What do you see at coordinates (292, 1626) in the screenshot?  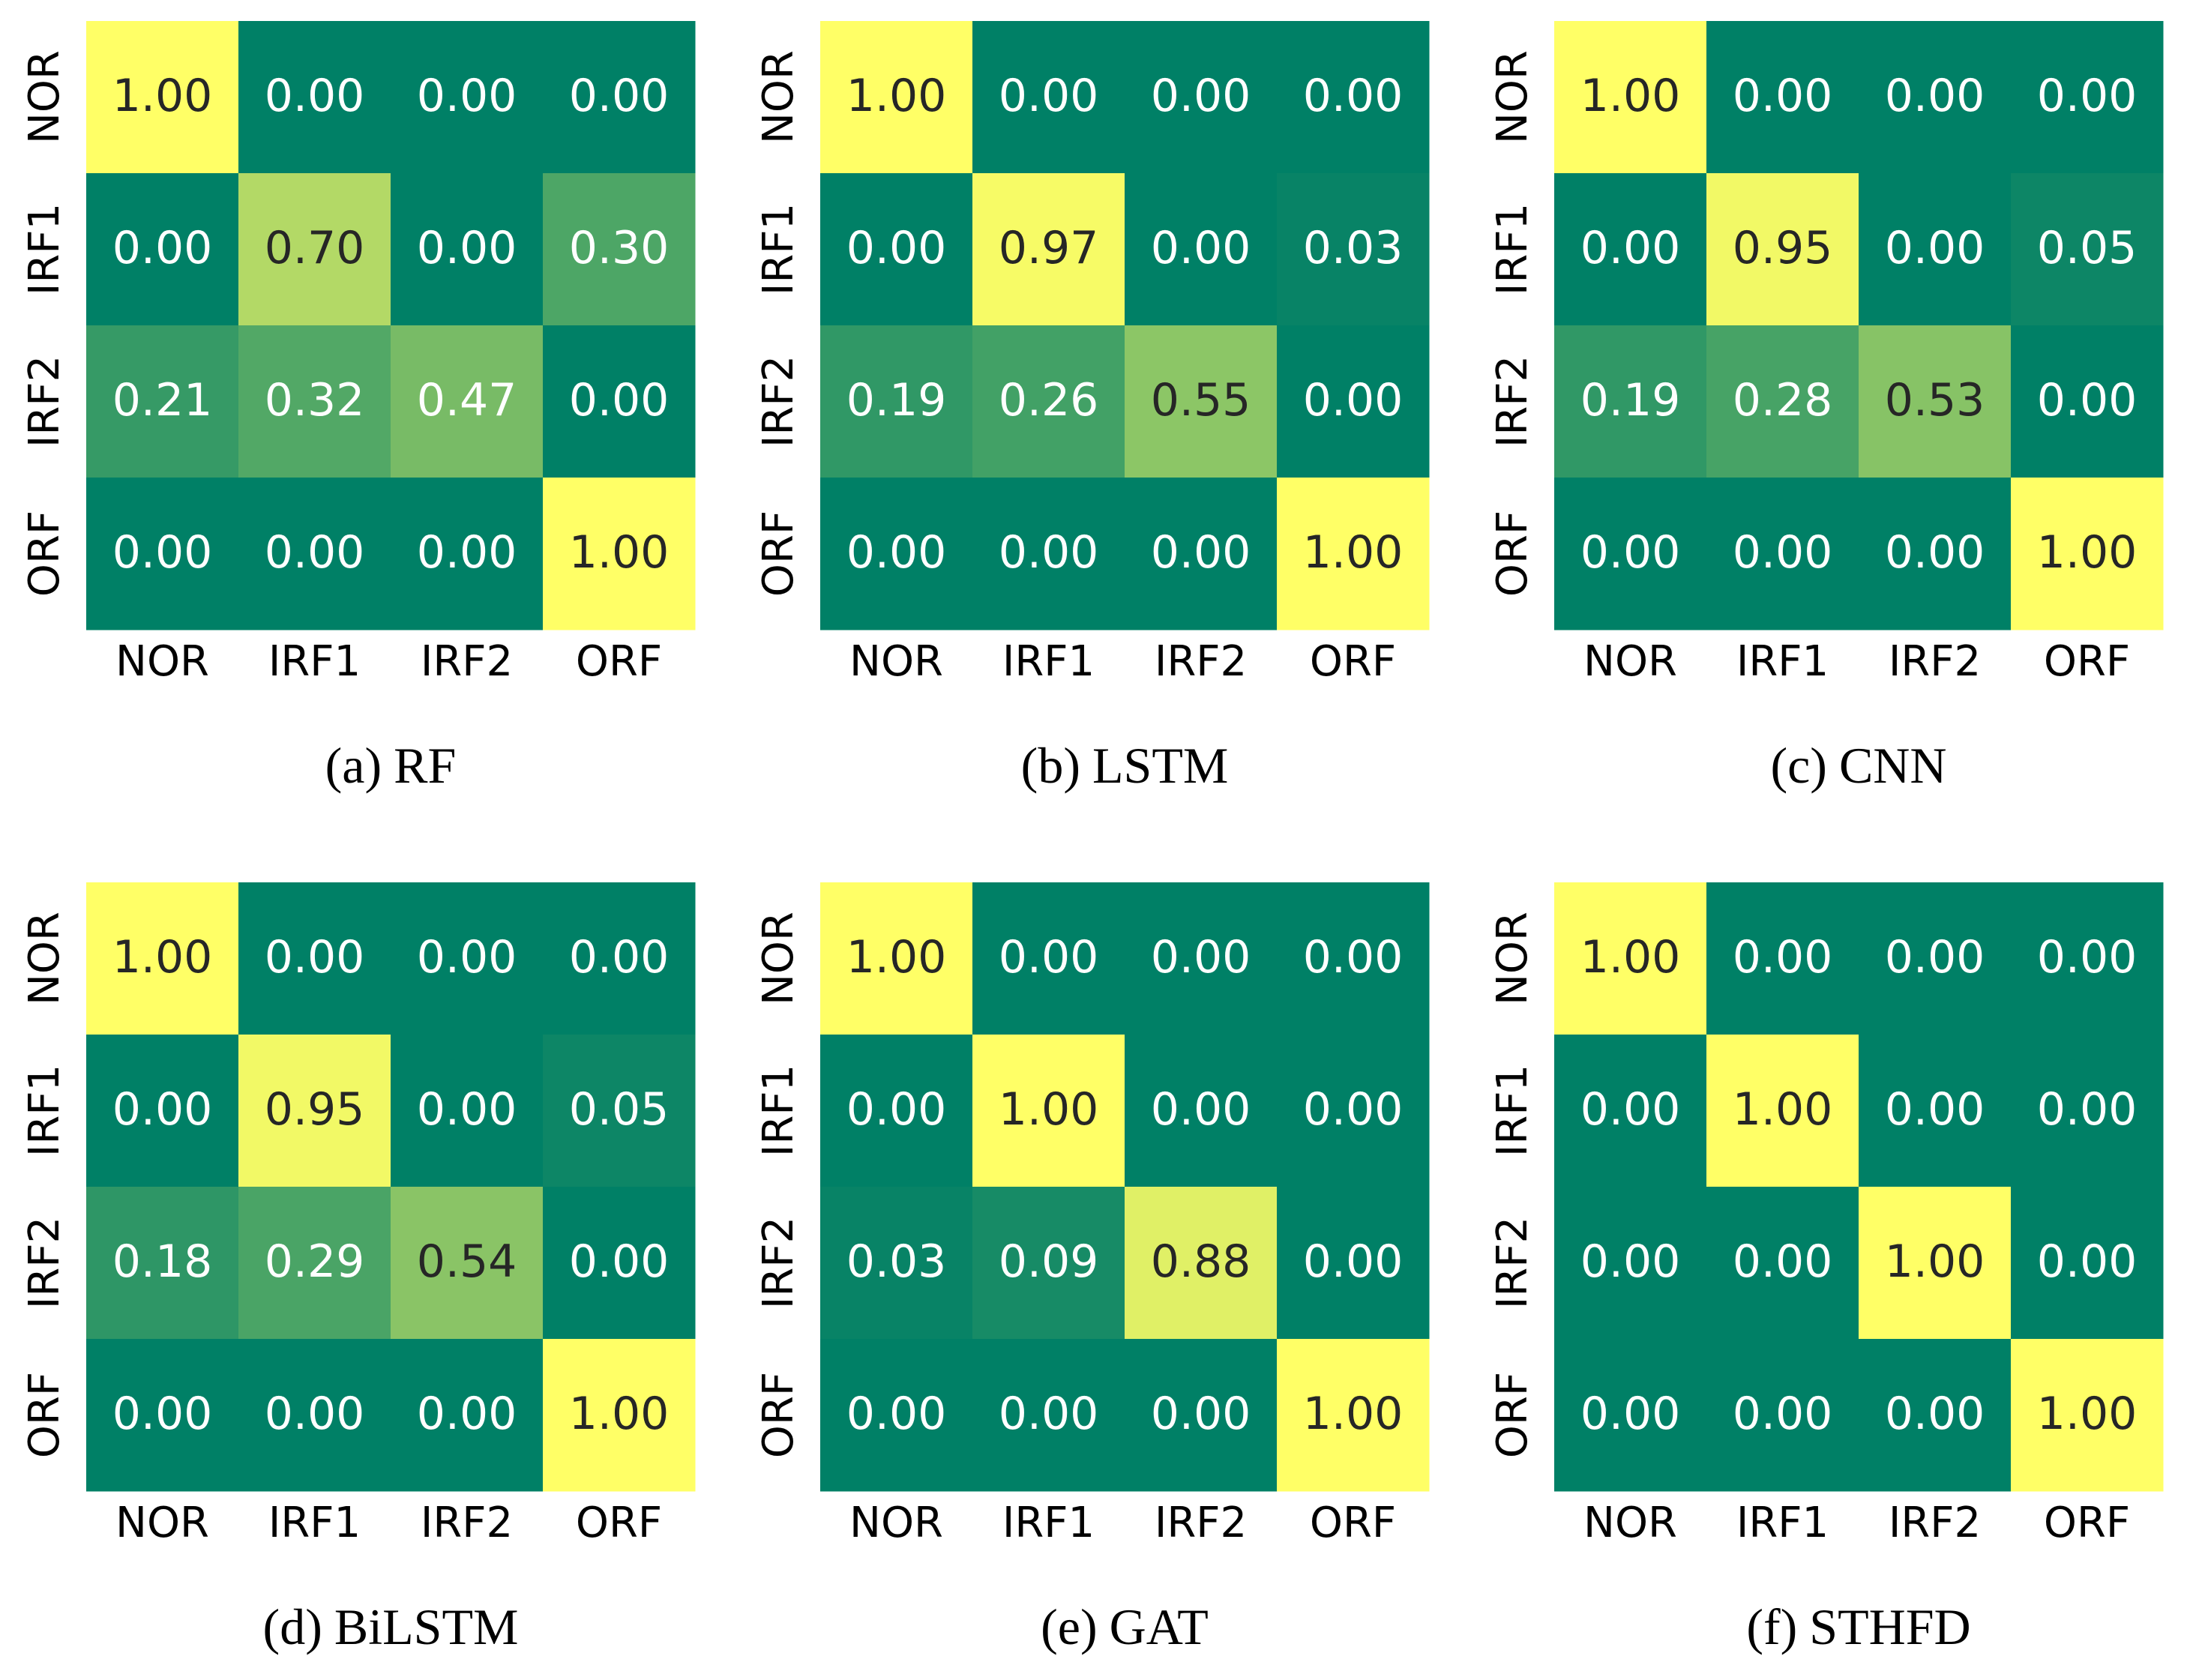 I see `caption-label: (d)` at bounding box center [292, 1626].